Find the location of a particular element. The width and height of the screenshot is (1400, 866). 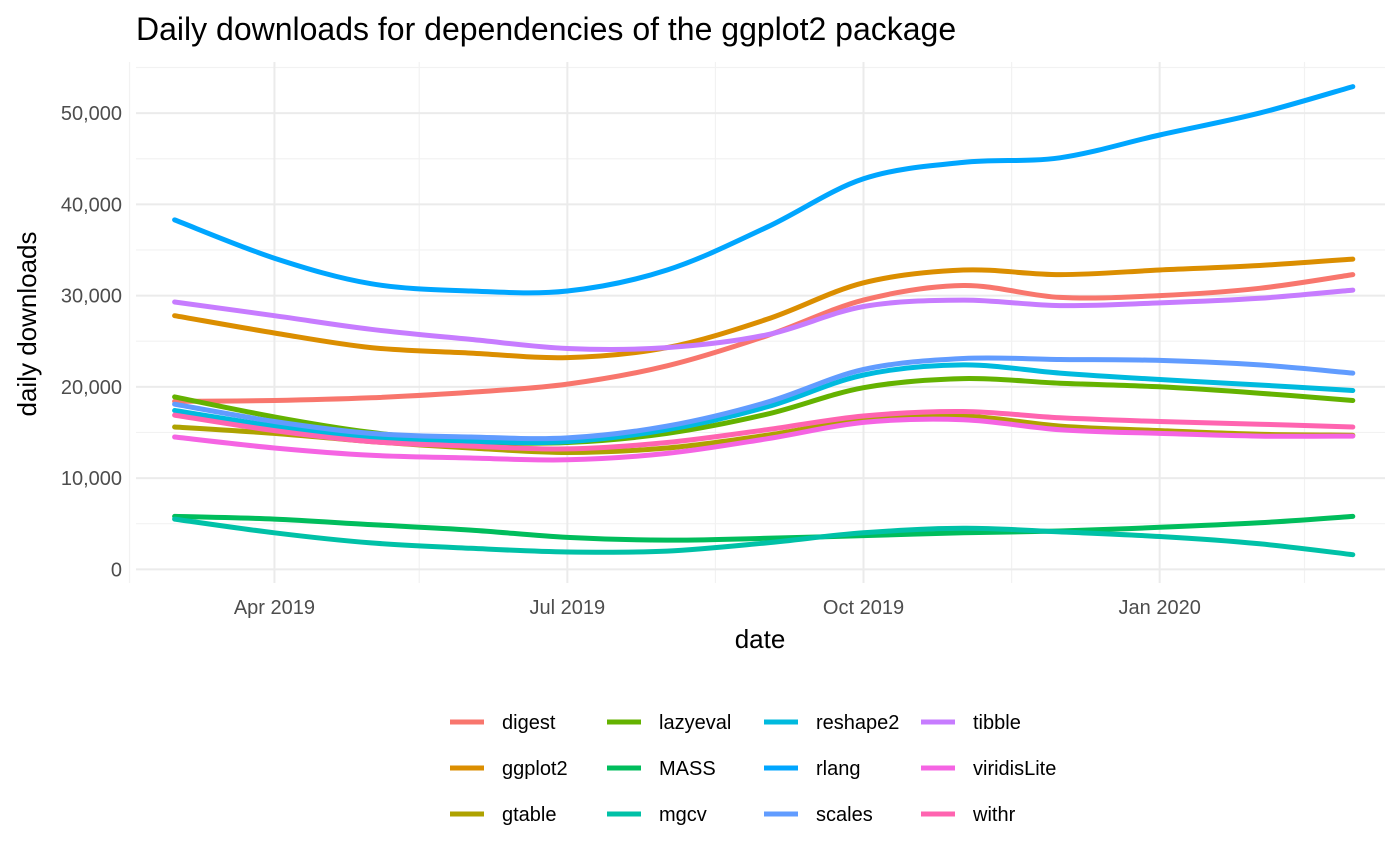

legend-label-reshape2: reshape2 is located at coordinates (857, 723).